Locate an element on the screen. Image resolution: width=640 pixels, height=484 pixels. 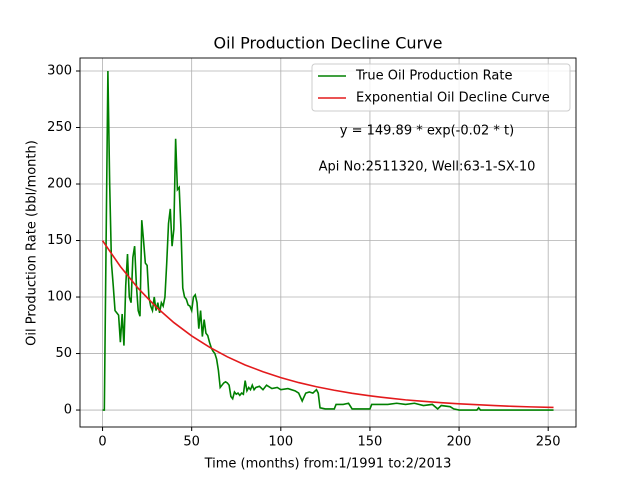
x-axis-label: Time (months) from:1/1991 to:2/2013 is located at coordinates (328, 464).